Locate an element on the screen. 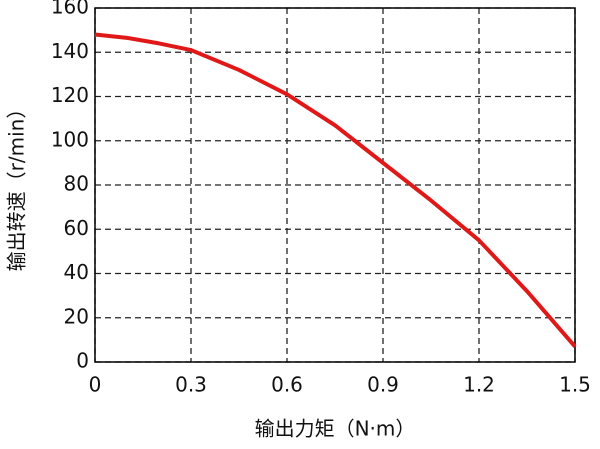 Image resolution: width=600 pixels, height=449 pixels. x-tick-label: 1.2 is located at coordinates (479, 385).